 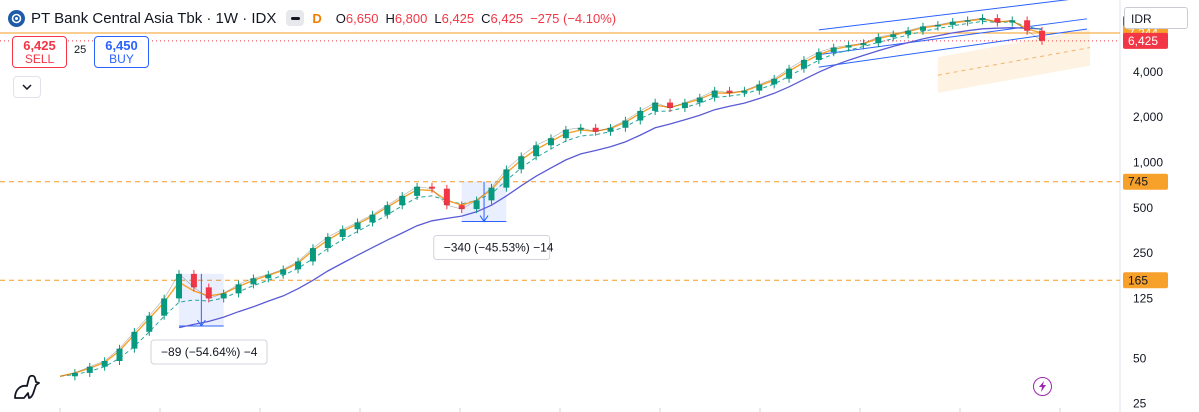 What do you see at coordinates (1138, 280) in the screenshot?
I see `price-tag-label-4: 165` at bounding box center [1138, 280].